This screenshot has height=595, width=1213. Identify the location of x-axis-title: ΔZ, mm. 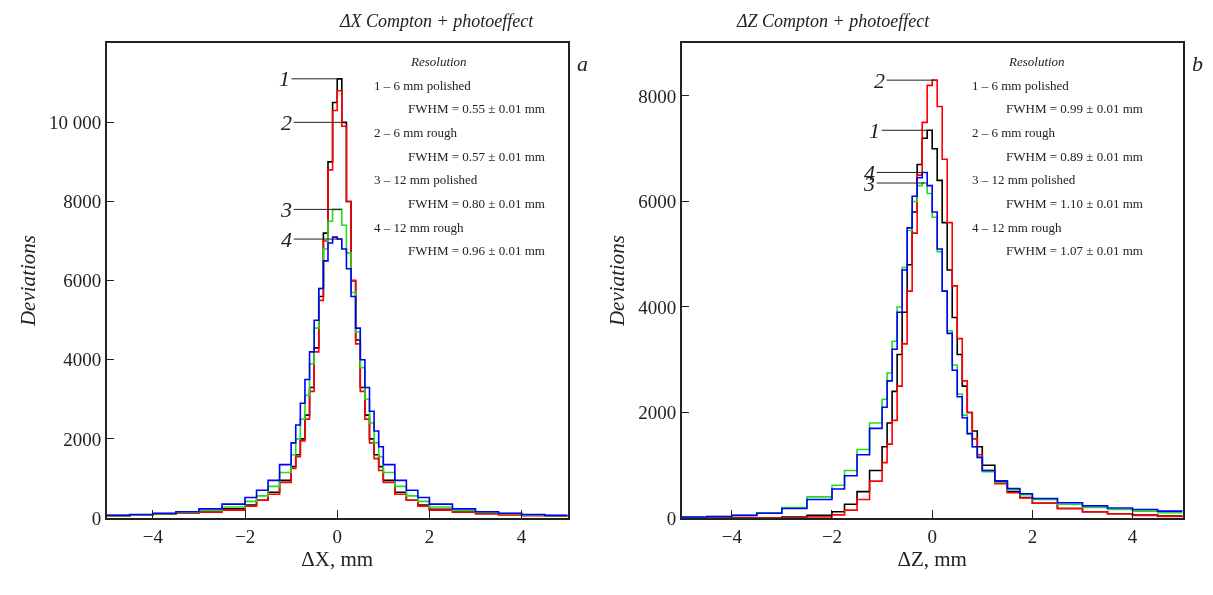
(932, 559).